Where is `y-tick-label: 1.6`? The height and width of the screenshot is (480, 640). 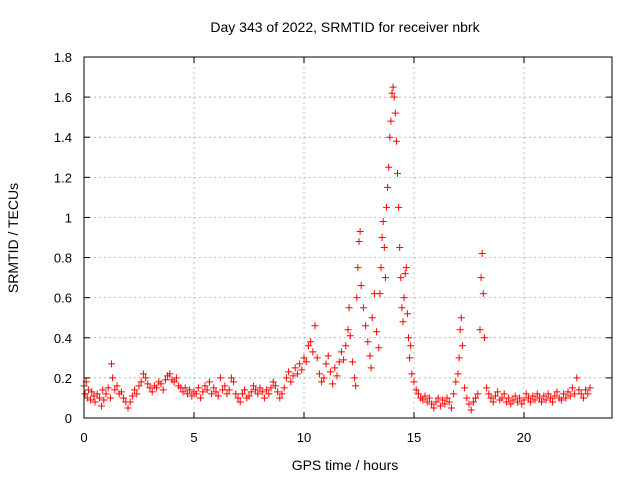 y-tick-label: 1.6 is located at coordinates (63, 97).